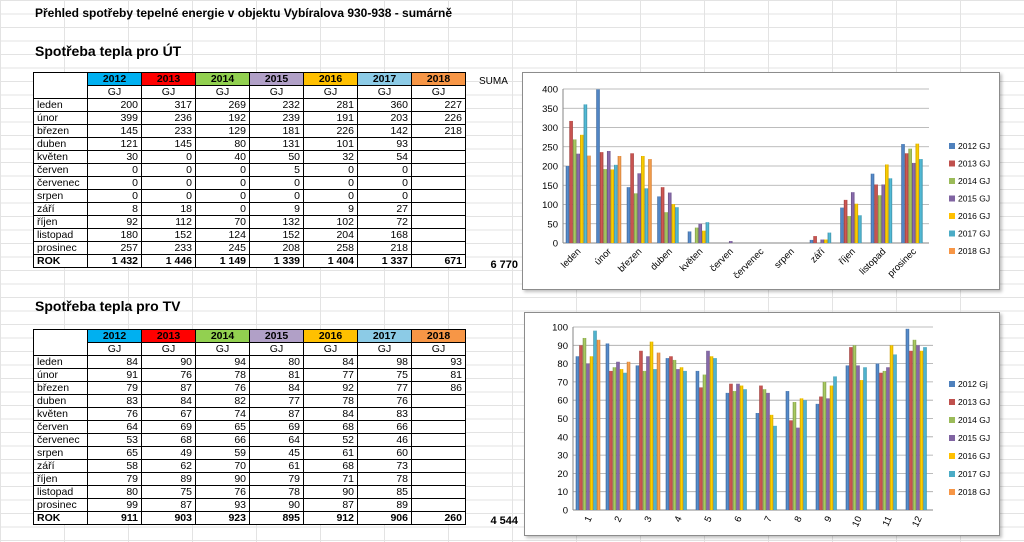 The width and height of the screenshot is (1024, 542). I want to click on value-cell: 89, so click(384, 505).